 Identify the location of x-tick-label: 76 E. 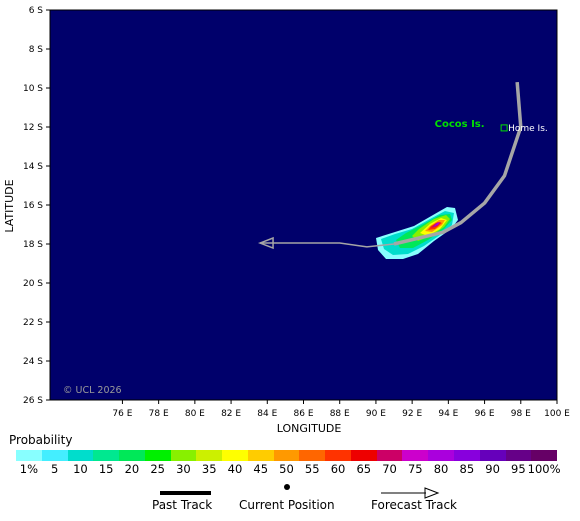
(122, 414).